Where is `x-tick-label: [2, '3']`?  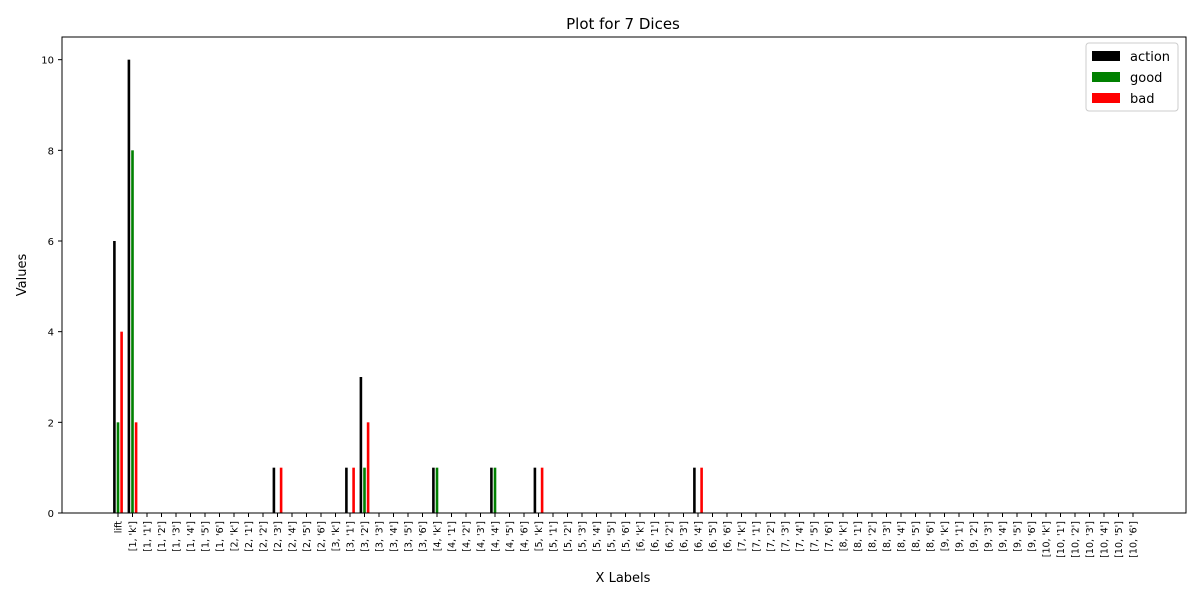
x-tick-label: [2, '3'] is located at coordinates (278, 536).